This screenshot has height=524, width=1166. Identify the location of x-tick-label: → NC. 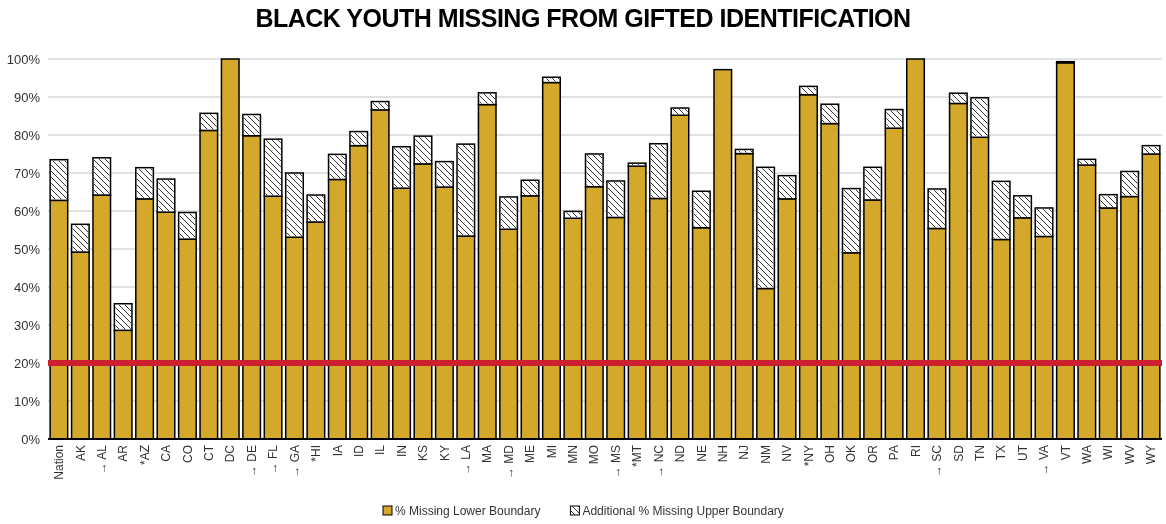
(658, 461).